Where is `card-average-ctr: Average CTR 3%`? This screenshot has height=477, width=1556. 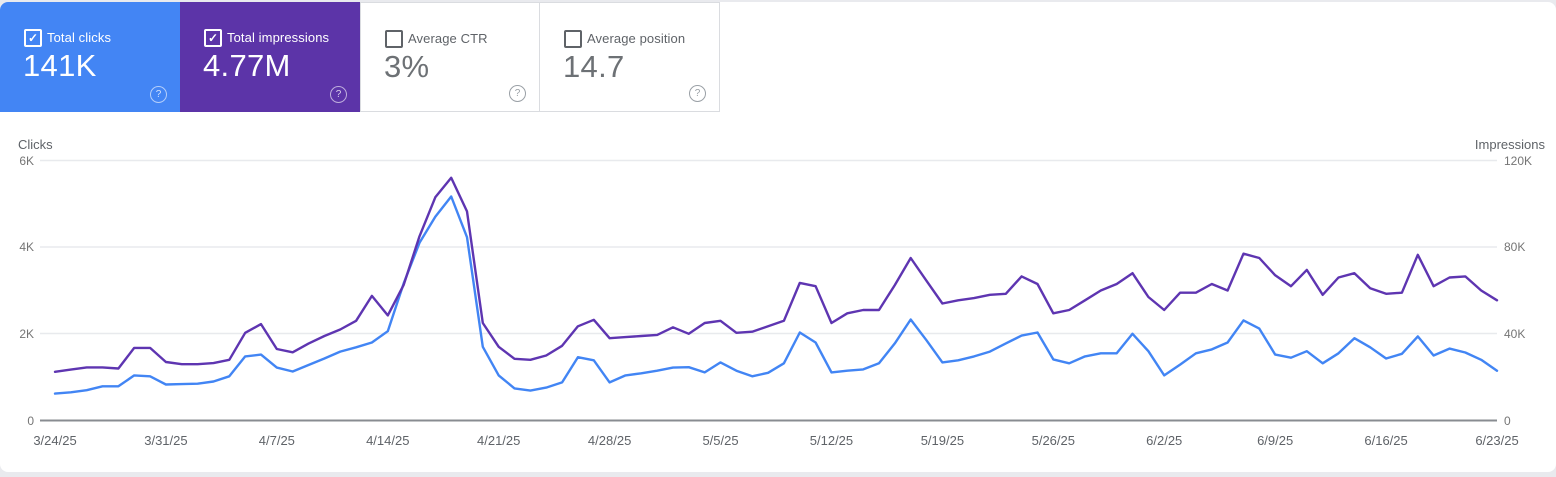
card-average-ctr: Average CTR 3% is located at coordinates (450, 57).